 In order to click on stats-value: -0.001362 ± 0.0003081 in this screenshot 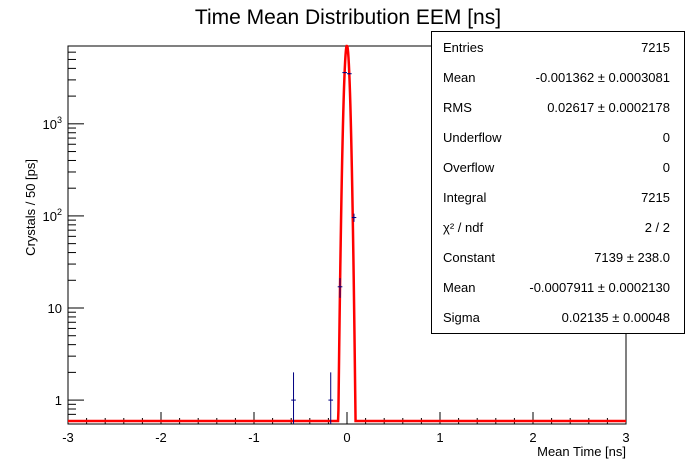, I will do `click(602, 77)`.